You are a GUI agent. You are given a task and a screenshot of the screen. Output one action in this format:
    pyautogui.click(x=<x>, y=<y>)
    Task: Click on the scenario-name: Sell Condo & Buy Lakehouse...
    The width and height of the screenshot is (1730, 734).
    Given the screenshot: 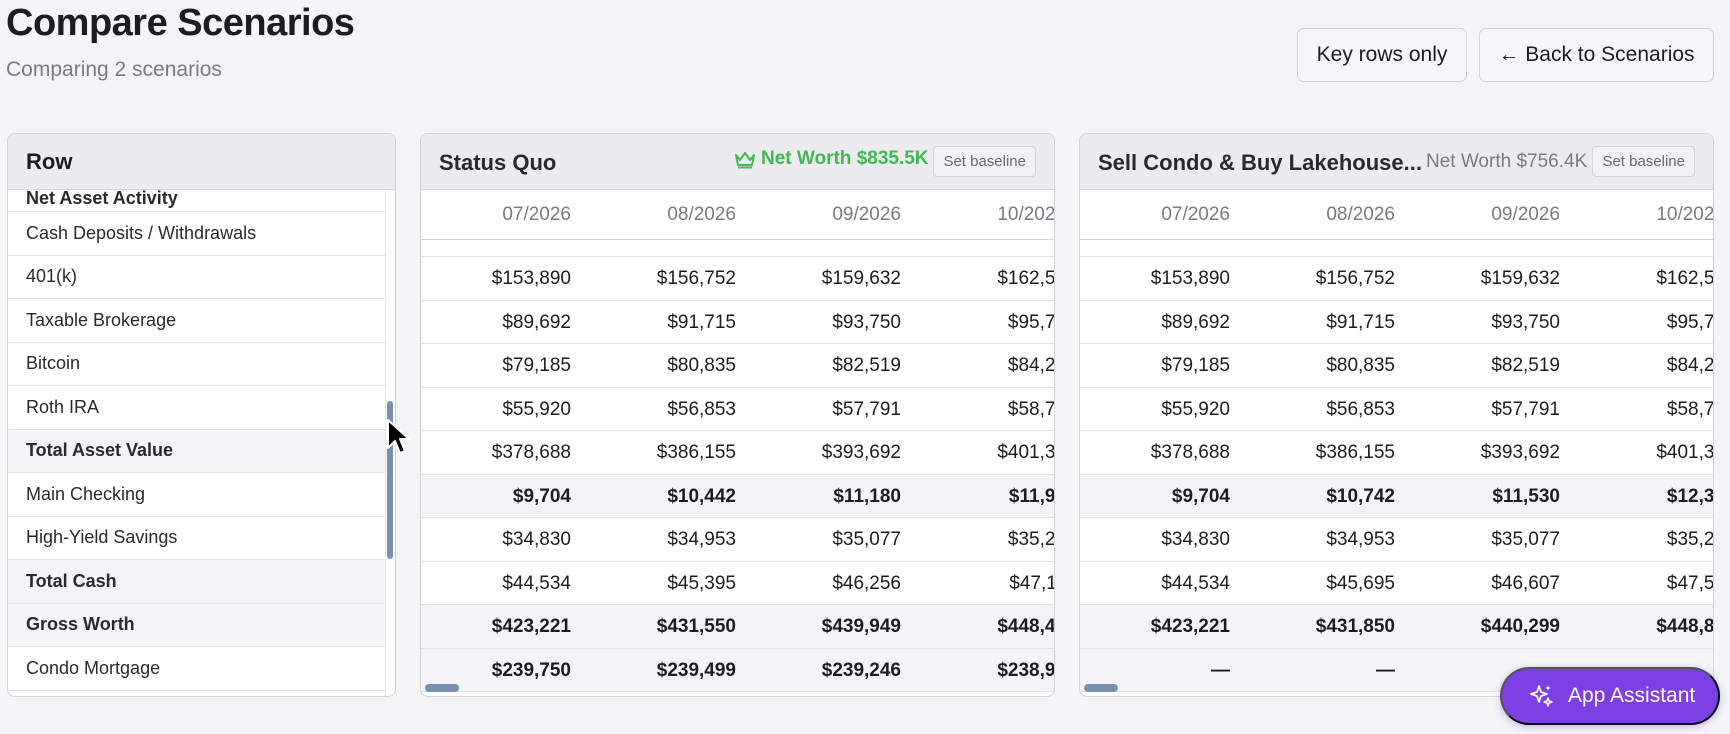 What is the action you would take?
    pyautogui.click(x=1260, y=162)
    